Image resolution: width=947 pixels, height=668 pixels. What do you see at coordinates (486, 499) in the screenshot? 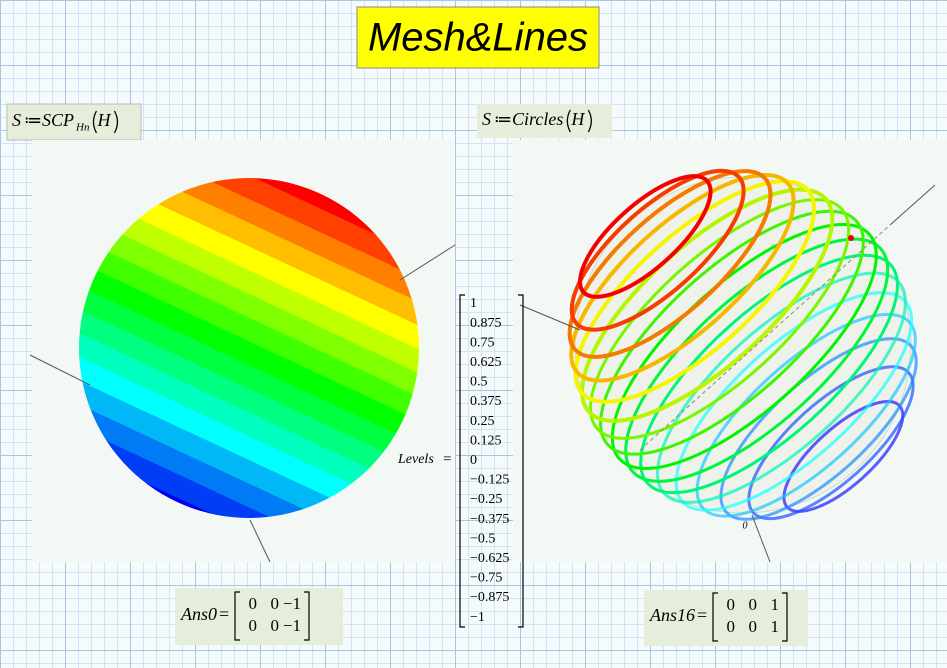
I see `levels-value: −0.25` at bounding box center [486, 499].